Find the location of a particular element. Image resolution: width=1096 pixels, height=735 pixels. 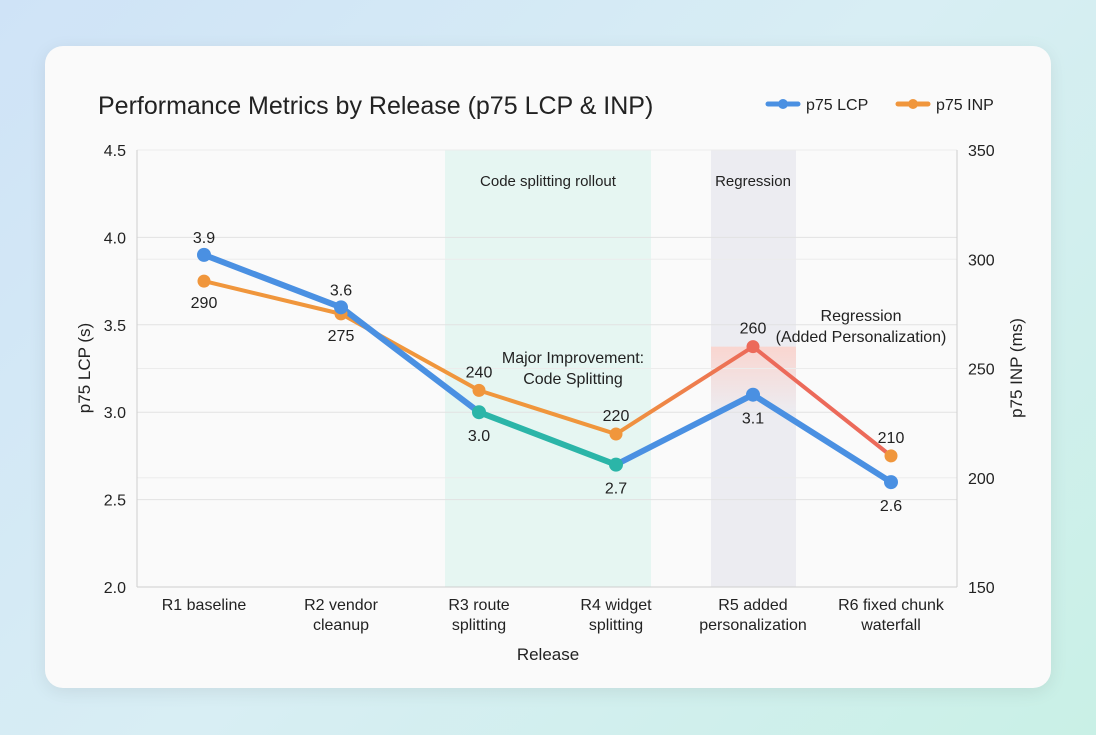

x-tick-label: R5 added is located at coordinates (752, 605).